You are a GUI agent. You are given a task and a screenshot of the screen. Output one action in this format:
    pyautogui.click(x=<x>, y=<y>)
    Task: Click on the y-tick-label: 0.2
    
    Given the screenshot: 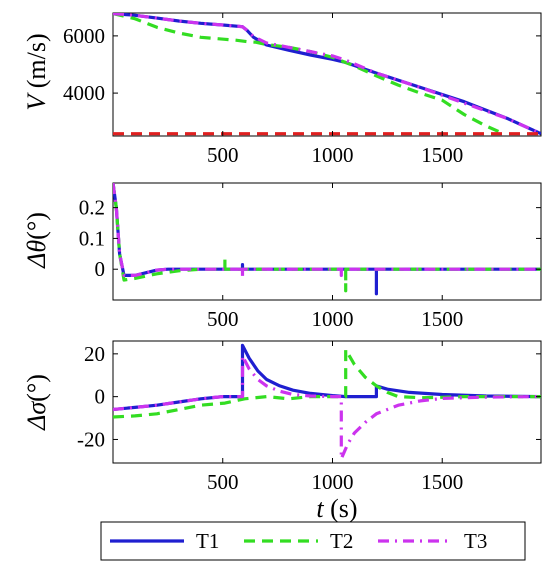 What is the action you would take?
    pyautogui.click(x=92, y=208)
    